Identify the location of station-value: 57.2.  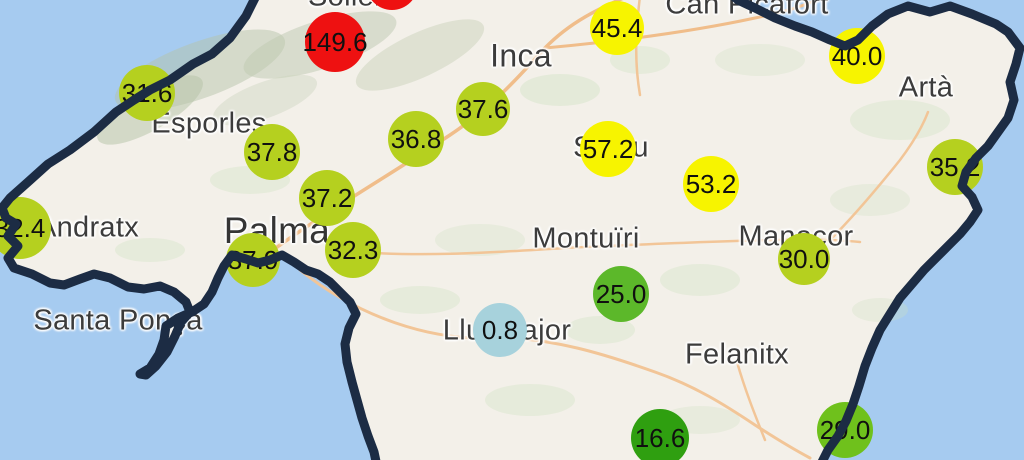
(608, 149).